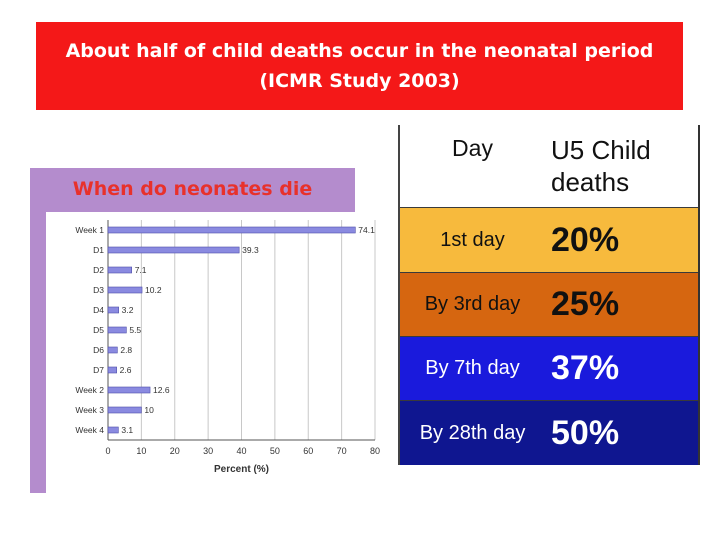  I want to click on value-label: 7.1, so click(141, 270).